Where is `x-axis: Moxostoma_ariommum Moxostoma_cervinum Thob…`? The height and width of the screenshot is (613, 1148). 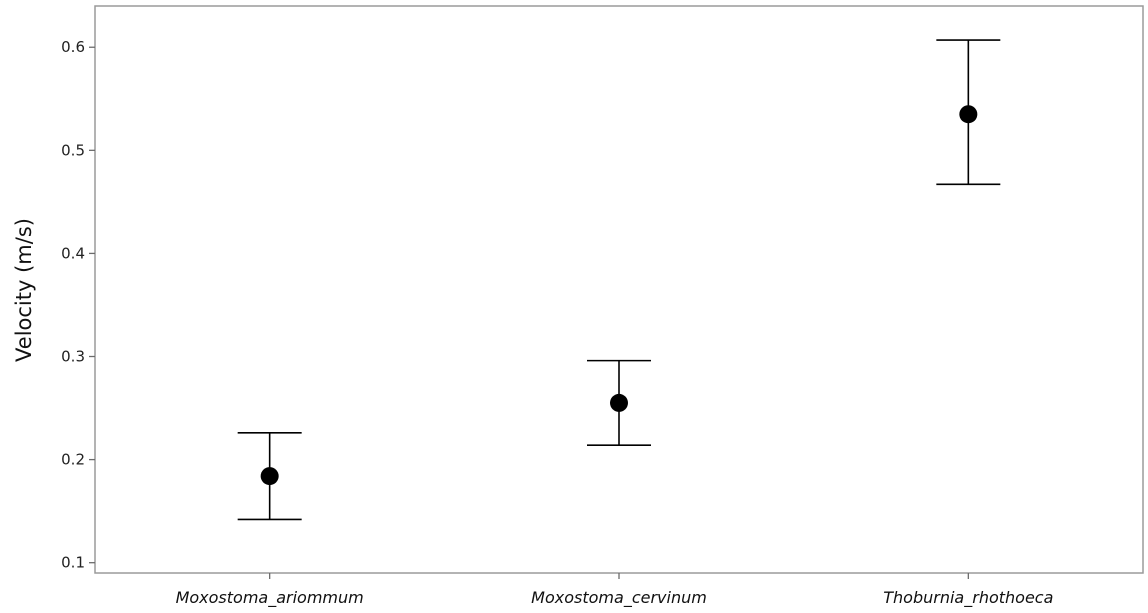
x-axis: Moxostoma_ariommum Moxostoma_cervinum Thob… is located at coordinates (614, 590).